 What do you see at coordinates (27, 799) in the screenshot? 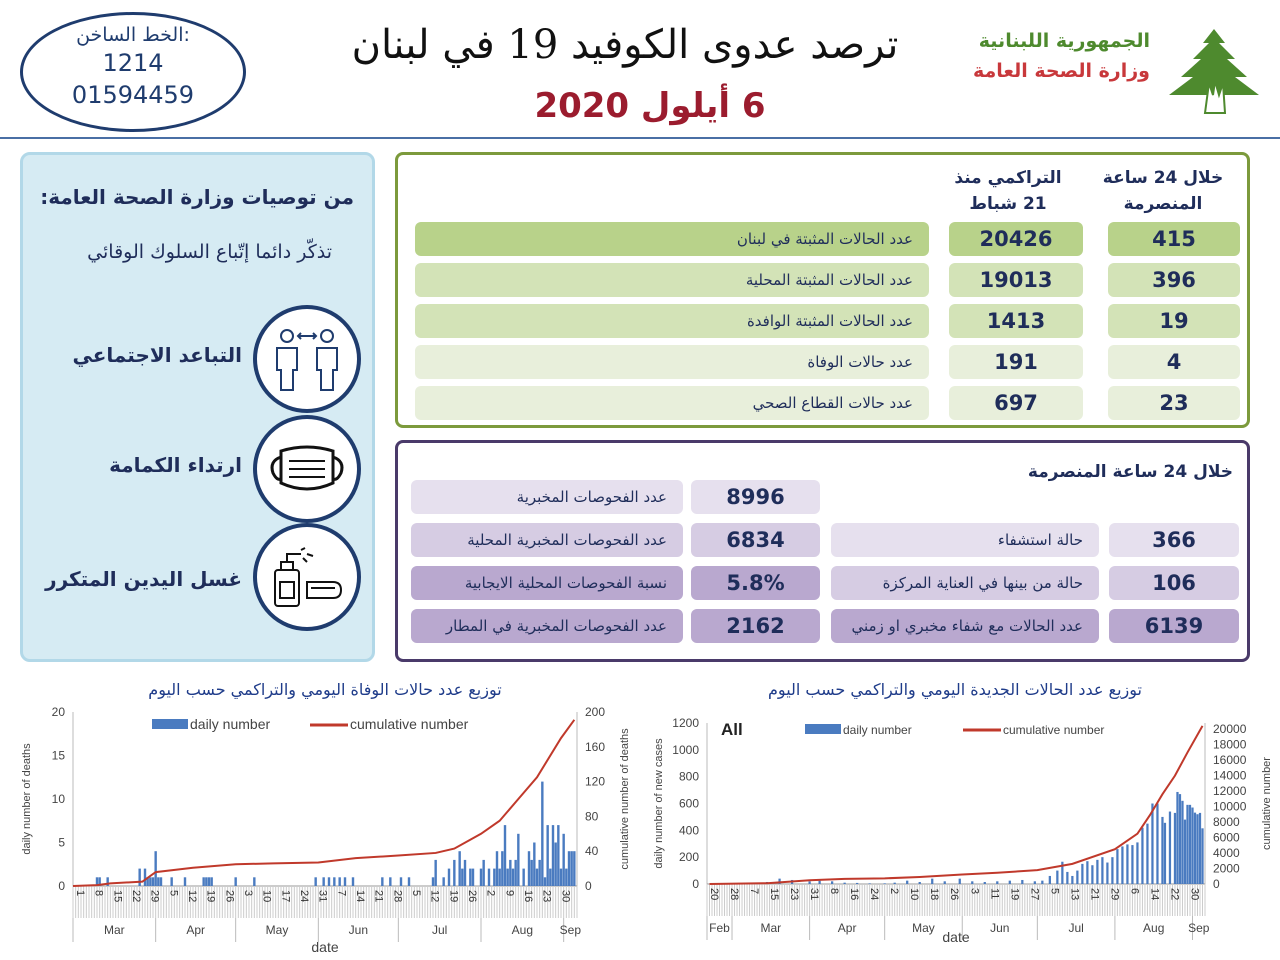
I see `y-axis-title: daily number of deaths` at bounding box center [27, 799].